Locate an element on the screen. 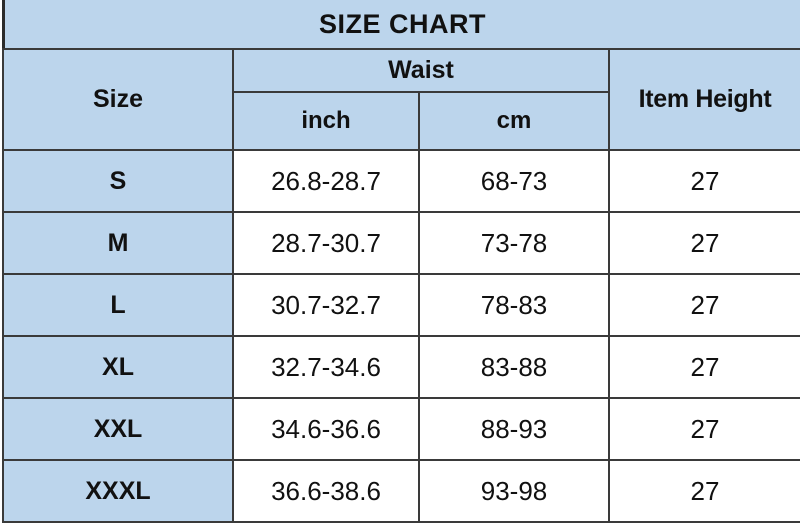  column-header-waist-inch: inch is located at coordinates (326, 121).